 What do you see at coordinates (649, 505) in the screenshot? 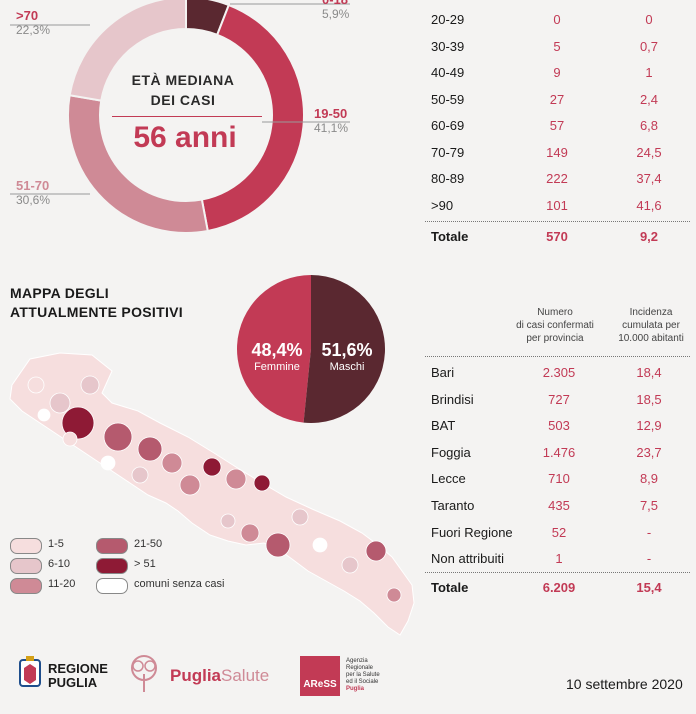
I see `province-incidence-cell: 7,5` at bounding box center [649, 505].